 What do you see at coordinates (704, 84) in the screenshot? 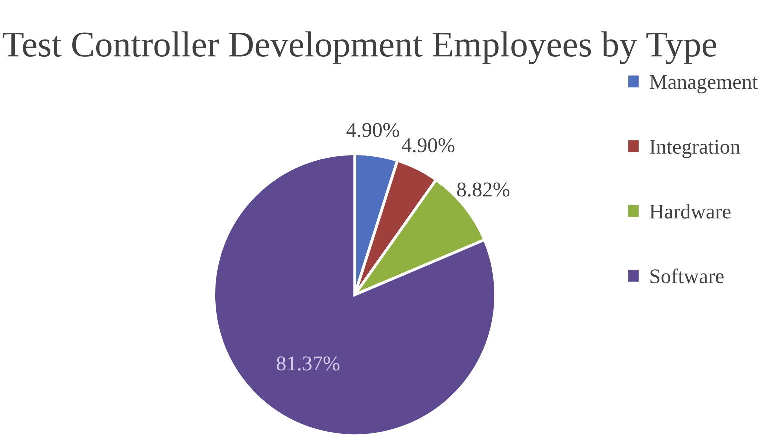
I see `legend-label: Management` at bounding box center [704, 84].